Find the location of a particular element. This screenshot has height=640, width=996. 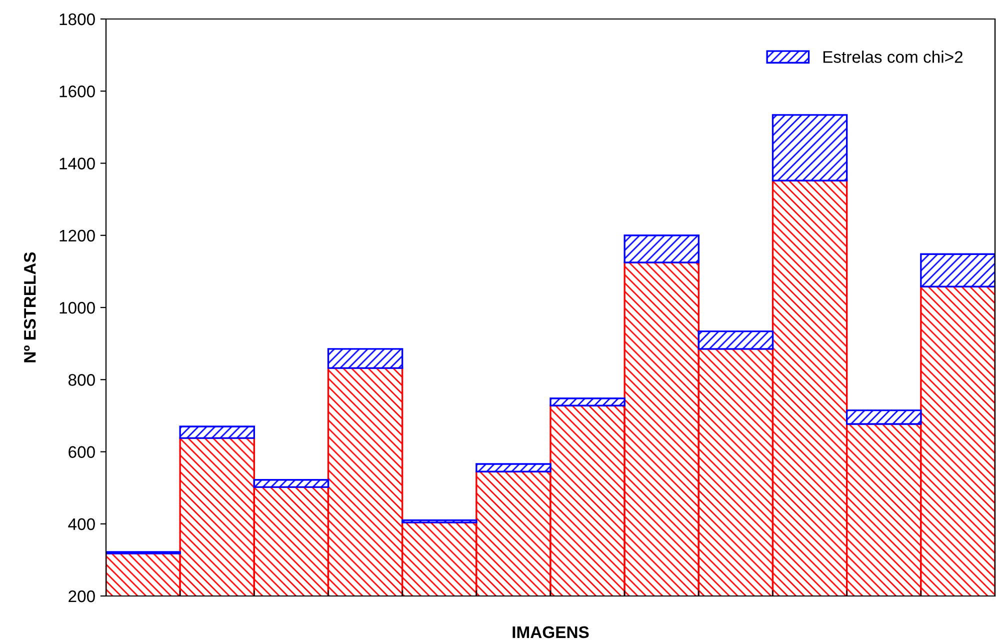

x-axis-title: IMAGENS is located at coordinates (550, 632).